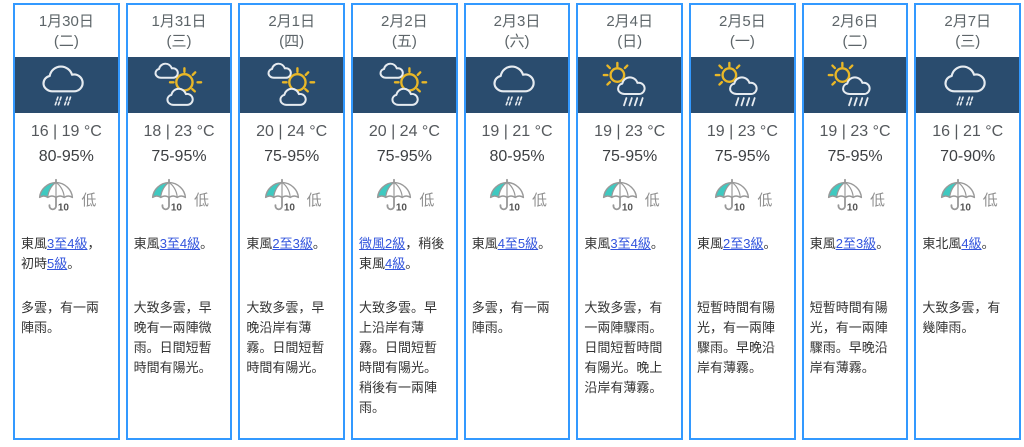 This screenshot has width=1024, height=447. I want to click on date-header: 2月4日 (日), so click(629, 31).